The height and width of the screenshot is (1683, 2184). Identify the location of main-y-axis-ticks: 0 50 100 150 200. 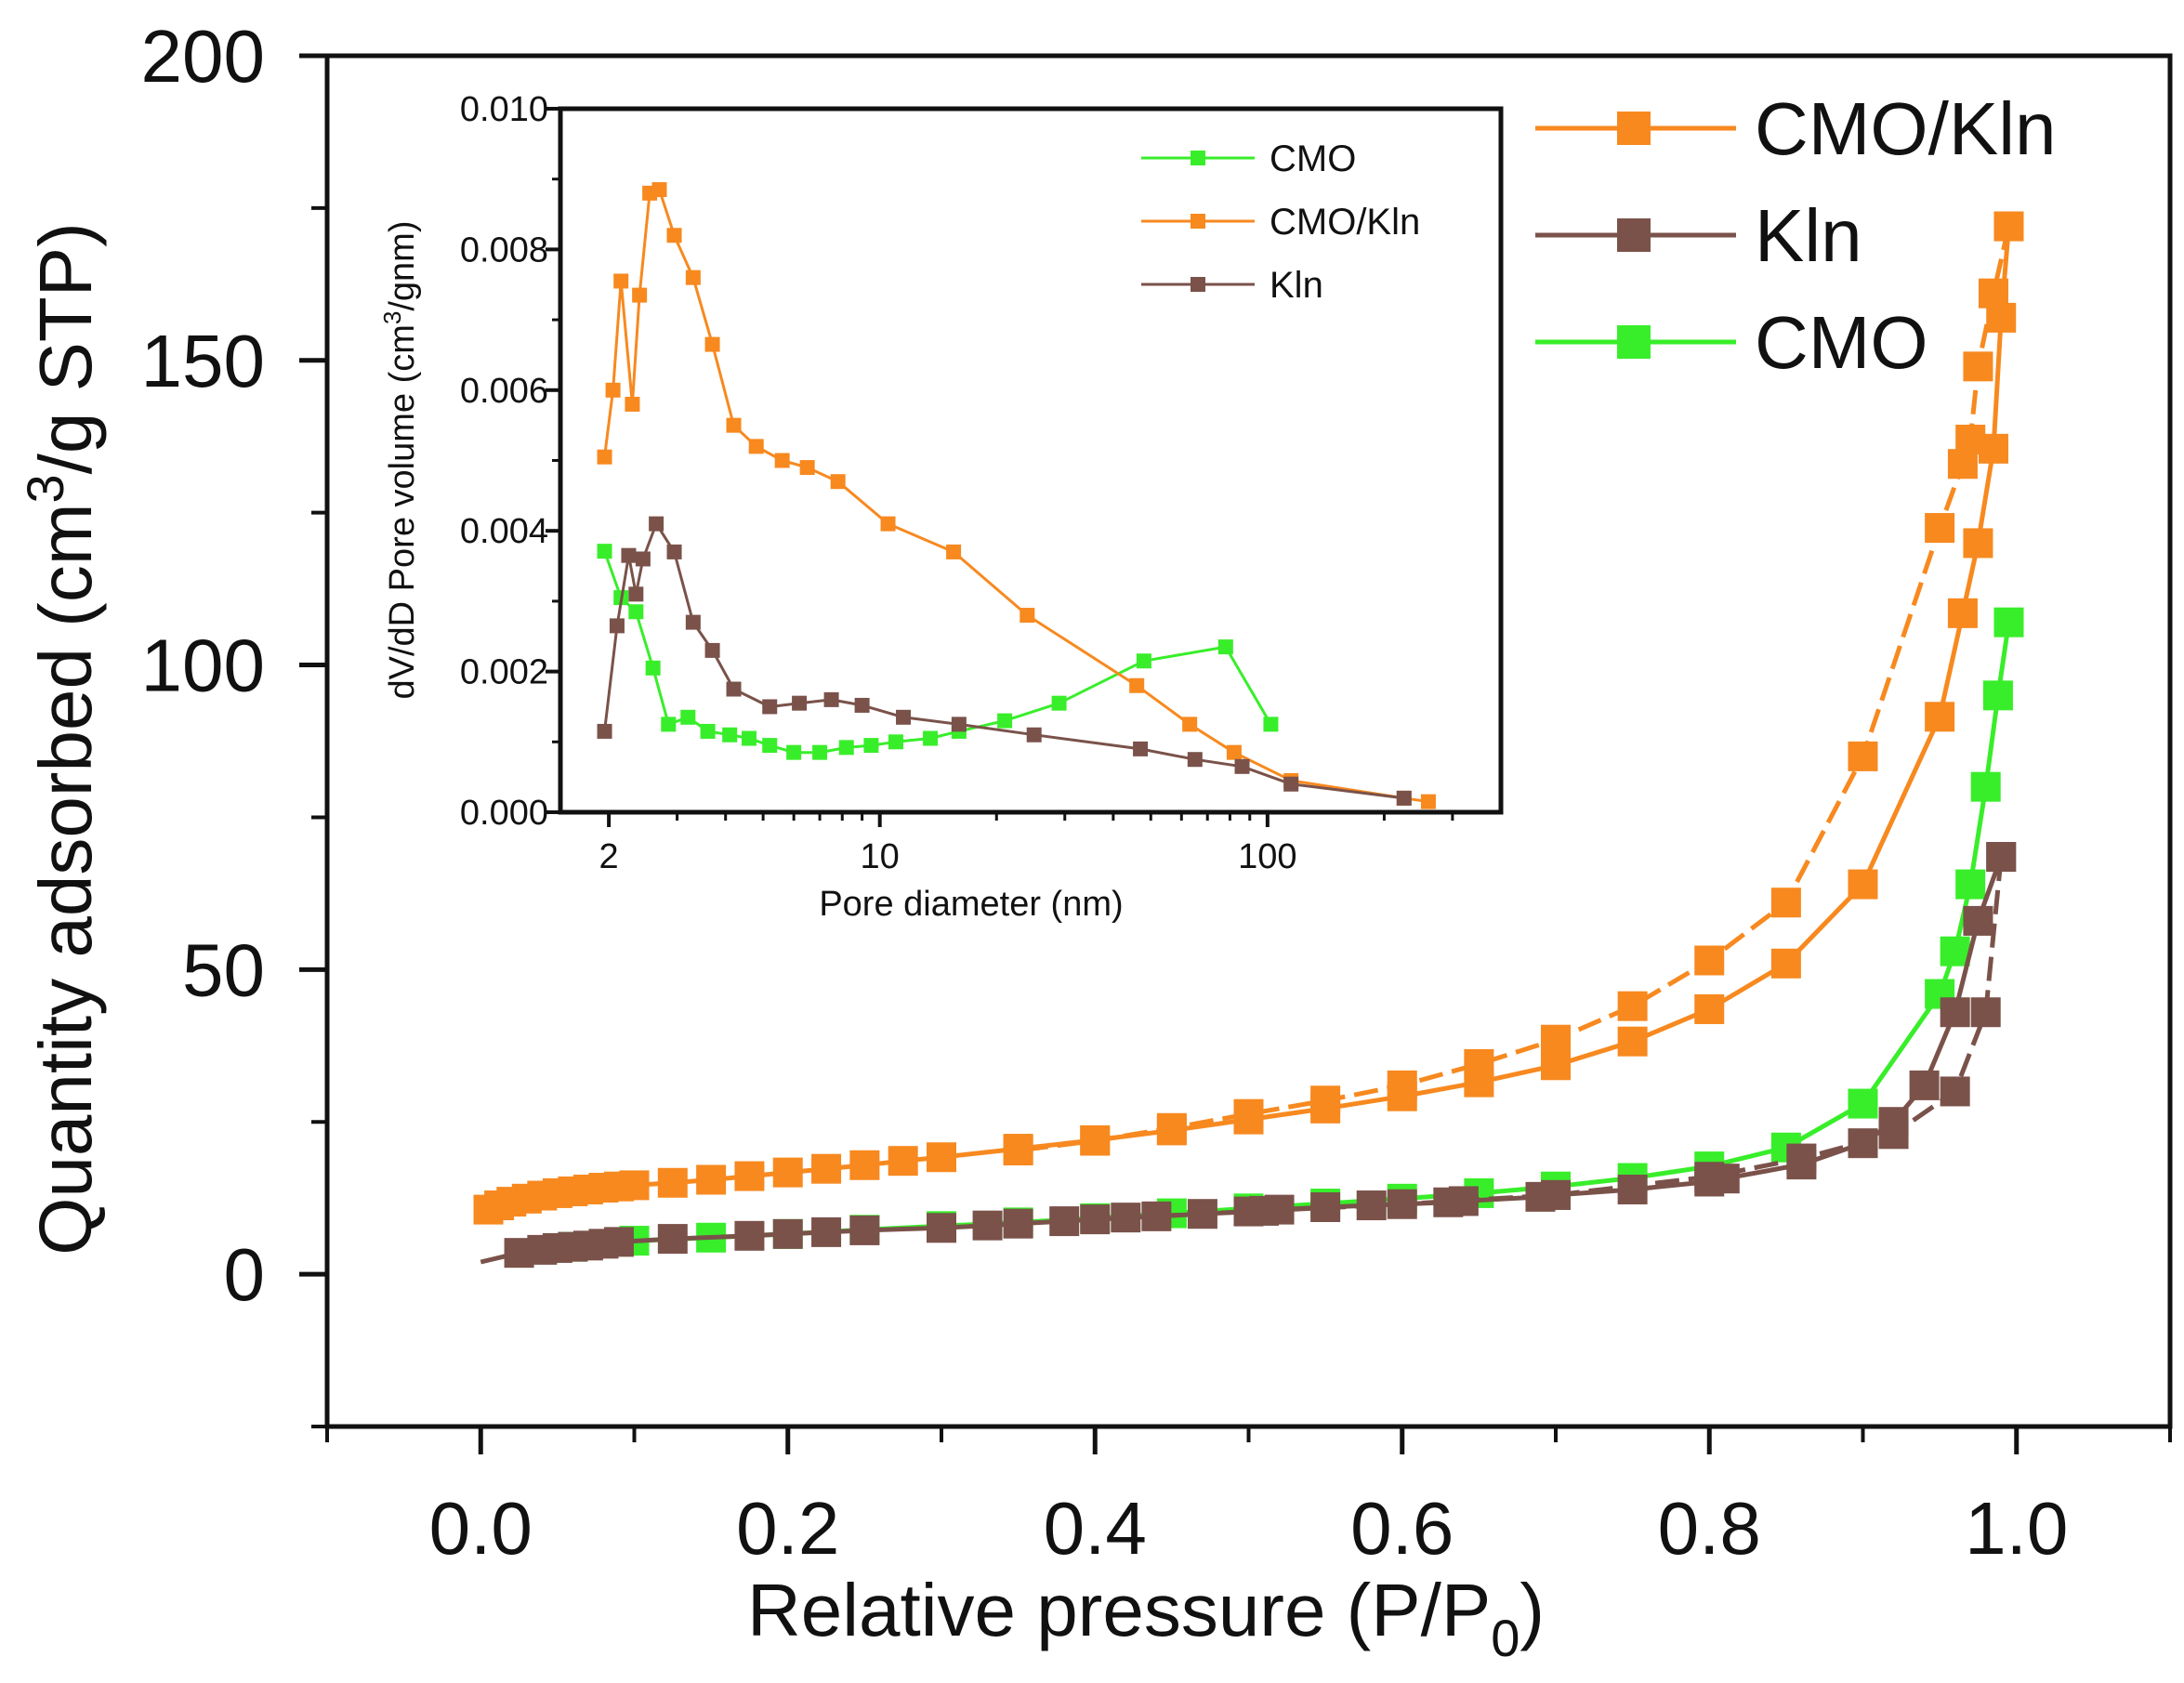
(234, 721).